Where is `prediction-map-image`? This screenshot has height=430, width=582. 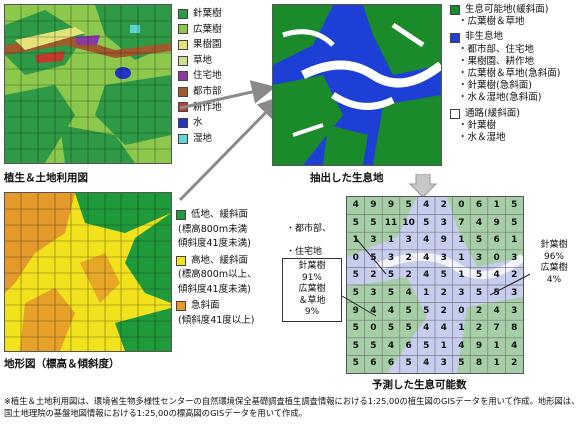 prediction-map-image is located at coordinates (435, 285).